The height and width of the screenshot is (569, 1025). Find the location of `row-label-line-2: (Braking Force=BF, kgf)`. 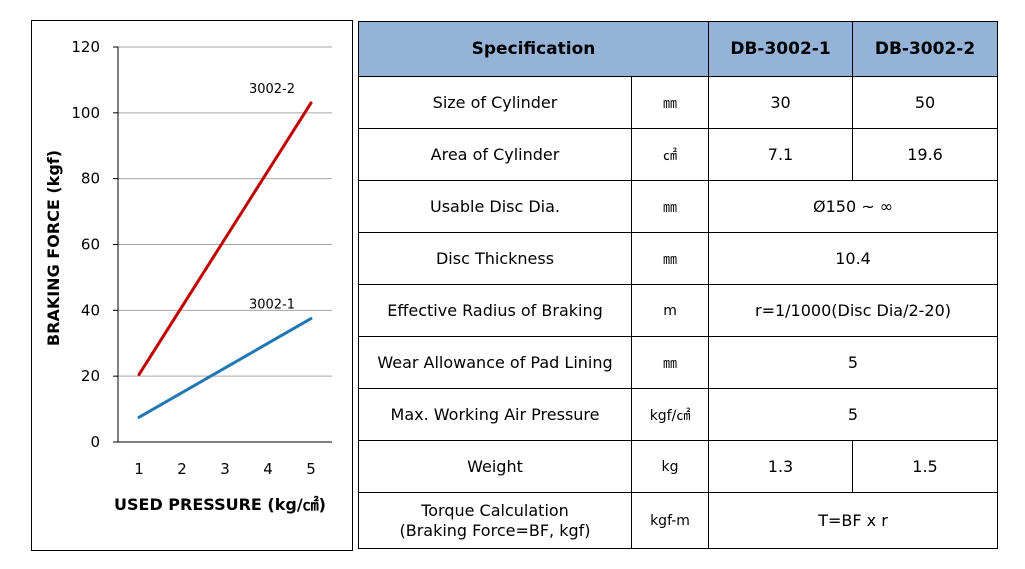

row-label-line-2: (Braking Force=BF, kgf) is located at coordinates (495, 530).